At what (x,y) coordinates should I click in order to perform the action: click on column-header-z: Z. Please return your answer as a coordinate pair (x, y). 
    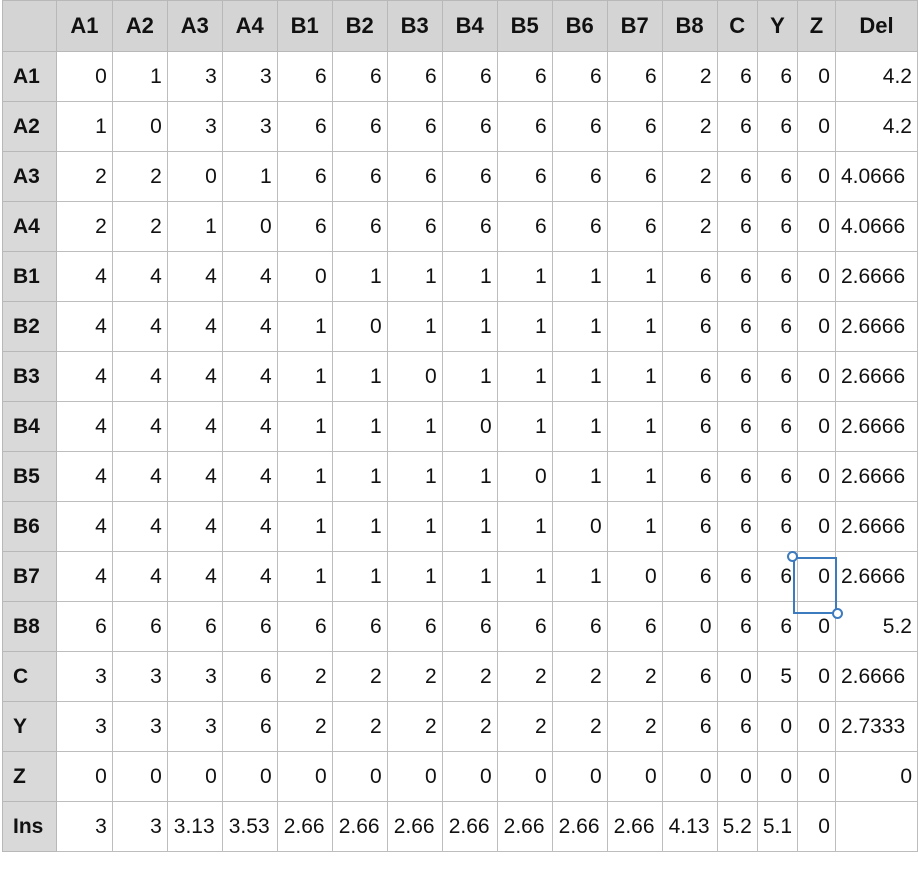
    Looking at the image, I should click on (816, 26).